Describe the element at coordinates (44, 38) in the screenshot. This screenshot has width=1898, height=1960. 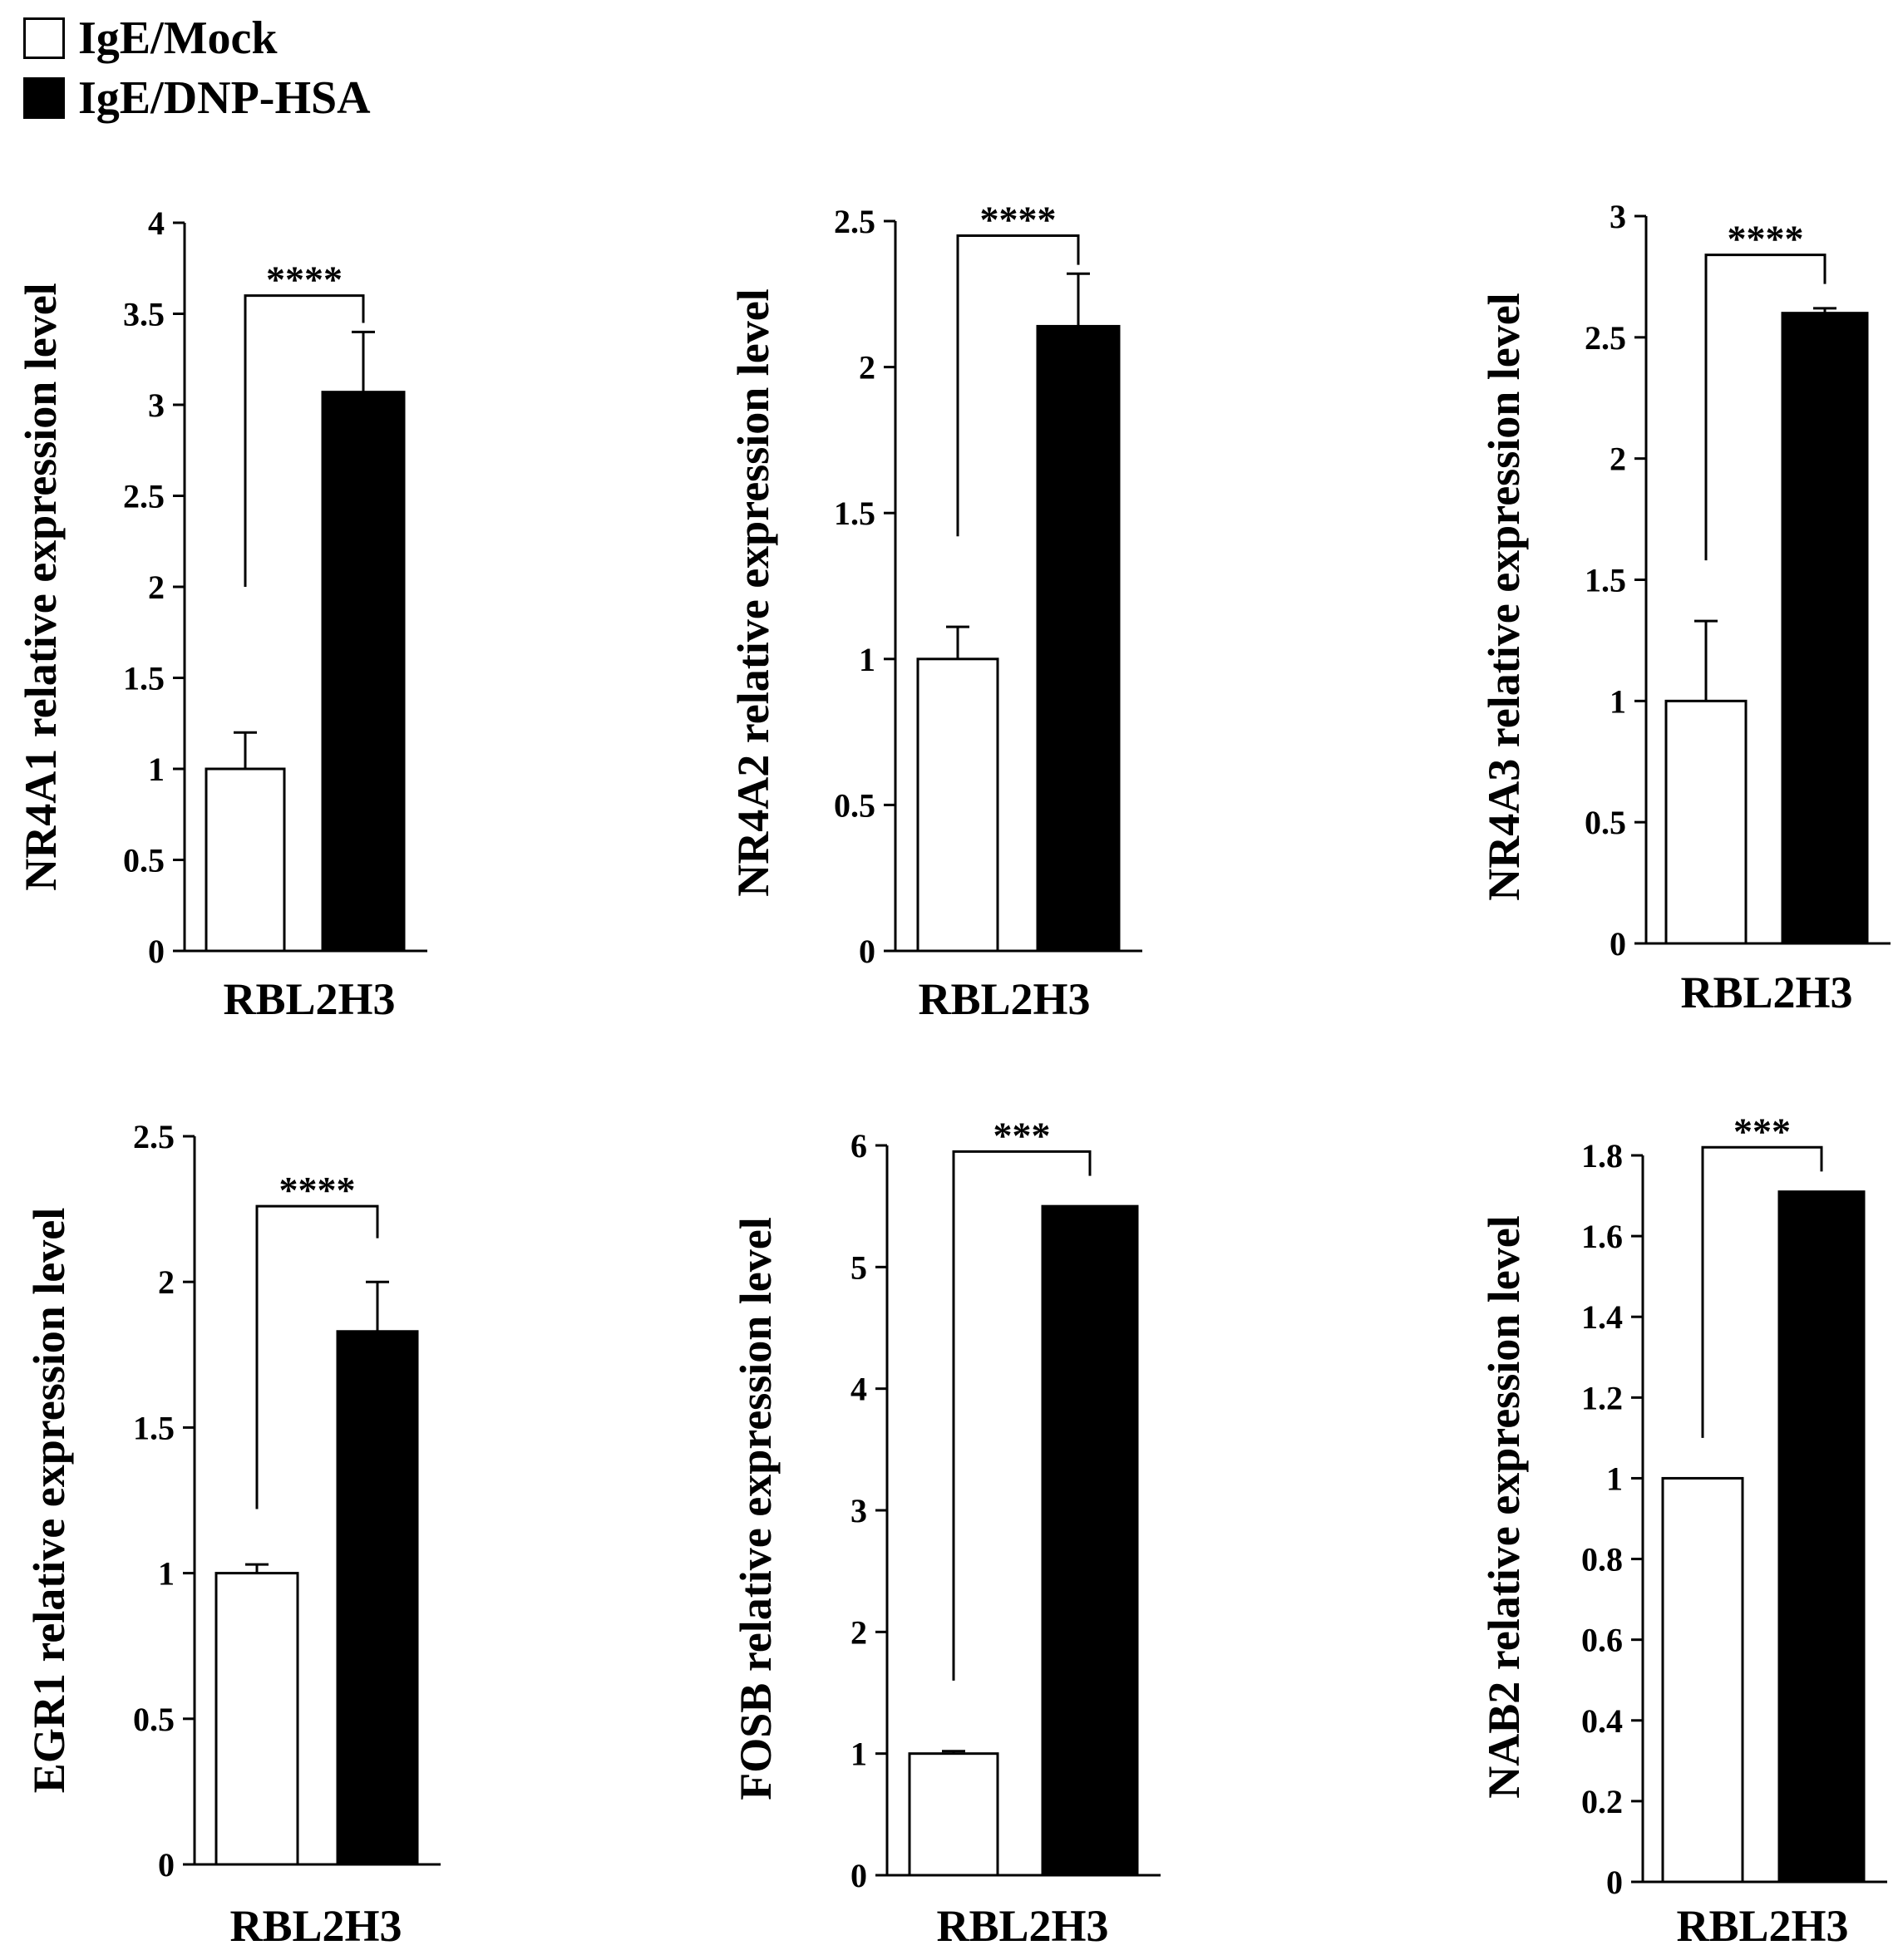
I see `legend-swatch-mock` at that location.